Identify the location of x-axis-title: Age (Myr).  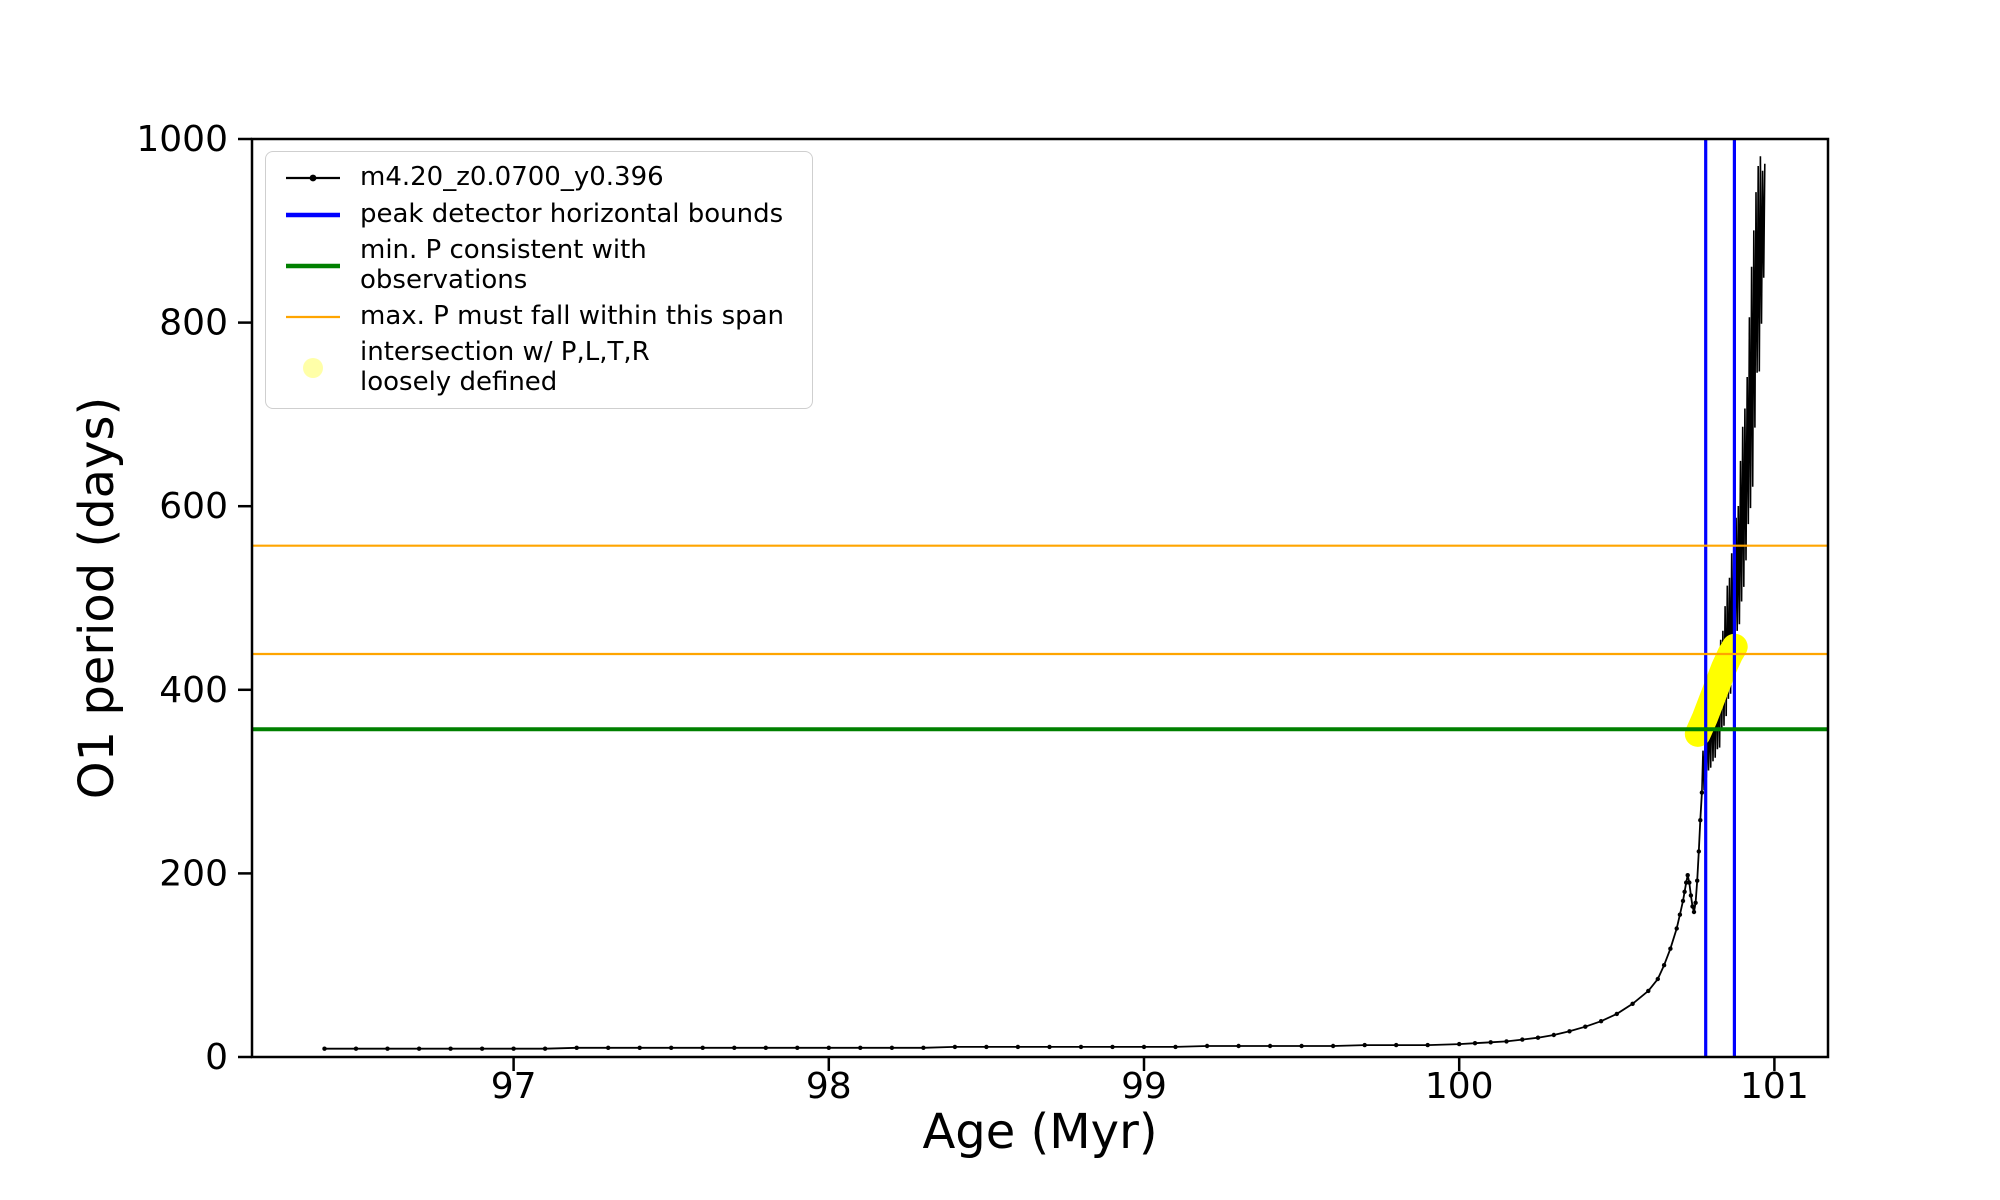
(1040, 1132).